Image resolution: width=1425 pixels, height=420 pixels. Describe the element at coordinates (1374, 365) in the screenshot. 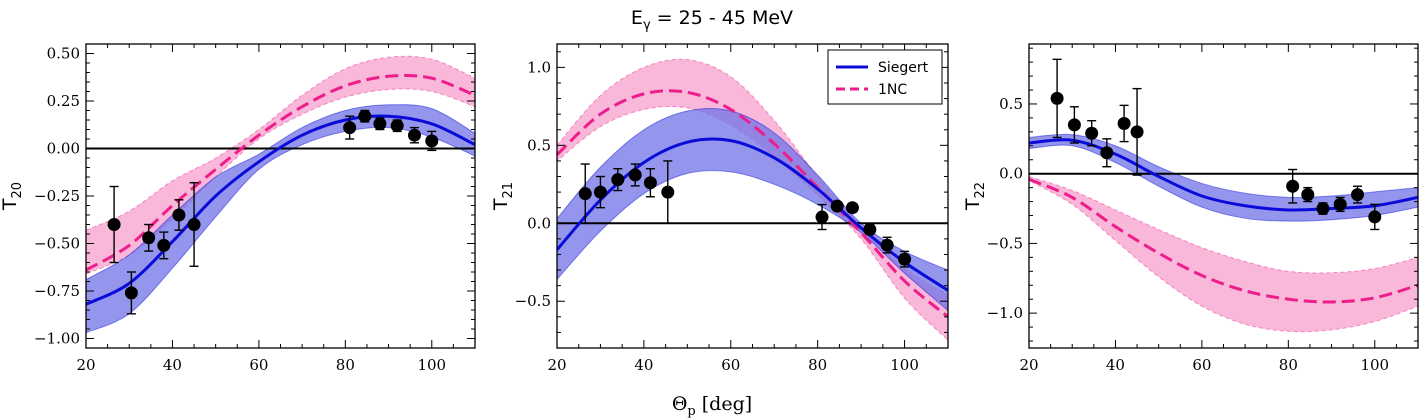

I see `x-tick-label-3-5: 100` at that location.